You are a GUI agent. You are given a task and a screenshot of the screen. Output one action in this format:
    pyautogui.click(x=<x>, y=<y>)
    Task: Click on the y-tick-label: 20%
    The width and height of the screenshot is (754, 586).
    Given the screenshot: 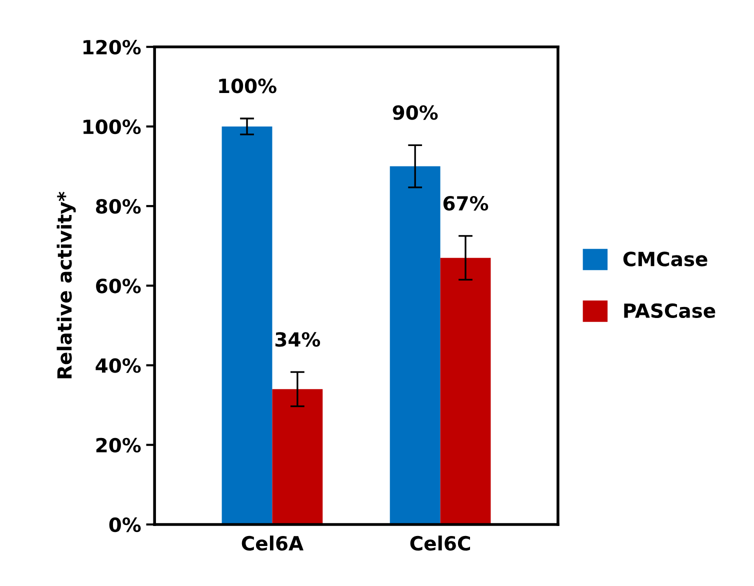 What is the action you would take?
    pyautogui.click(x=118, y=445)
    